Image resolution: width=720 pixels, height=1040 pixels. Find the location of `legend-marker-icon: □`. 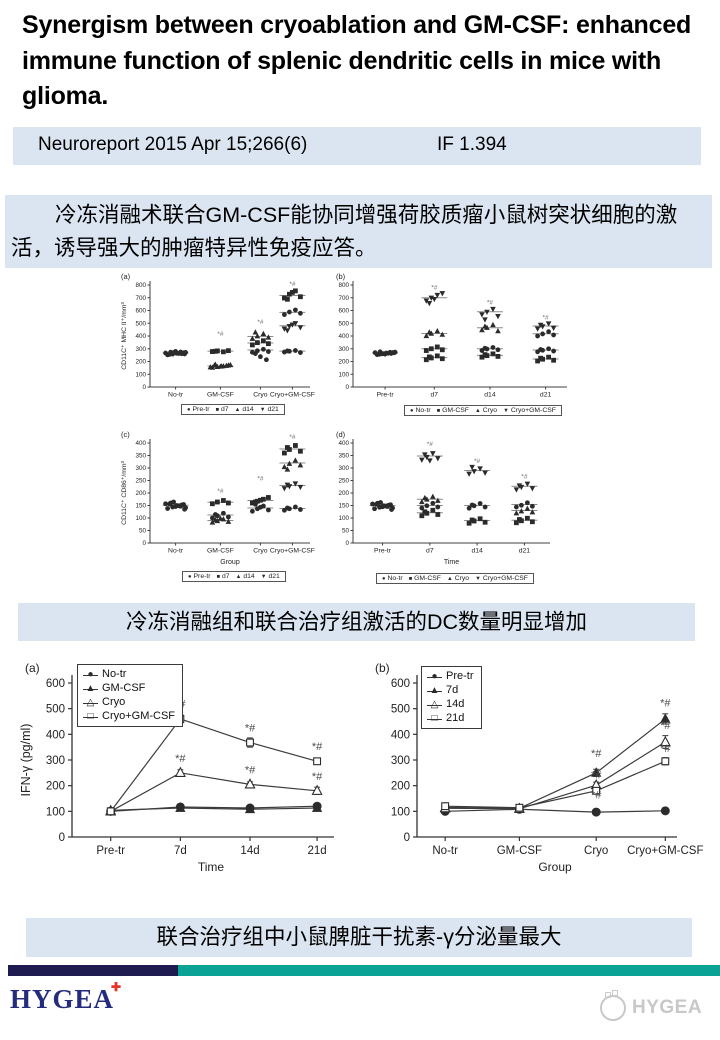

legend-marker-icon: □ is located at coordinates (434, 718).